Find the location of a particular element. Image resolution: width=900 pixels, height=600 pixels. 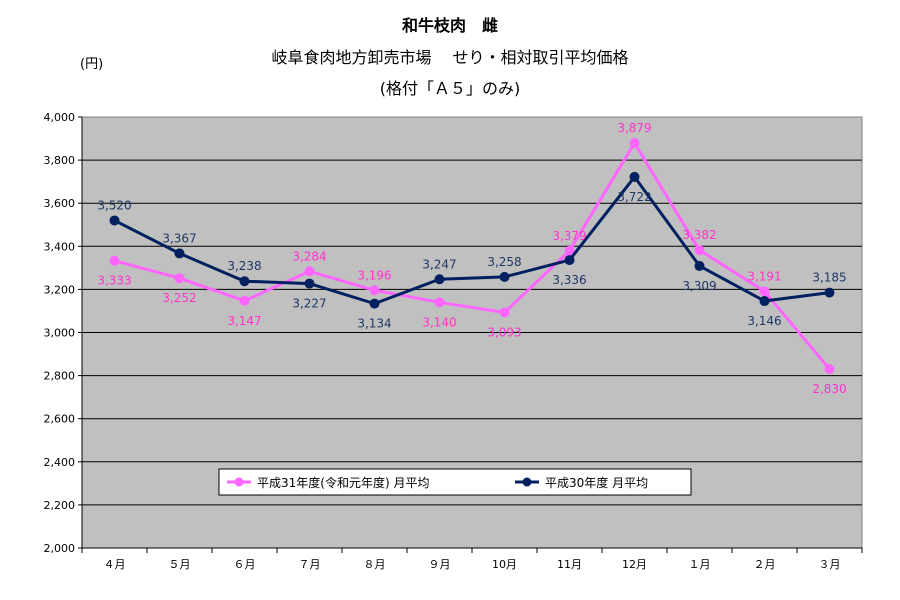

data-label: 3,333 is located at coordinates (114, 281).